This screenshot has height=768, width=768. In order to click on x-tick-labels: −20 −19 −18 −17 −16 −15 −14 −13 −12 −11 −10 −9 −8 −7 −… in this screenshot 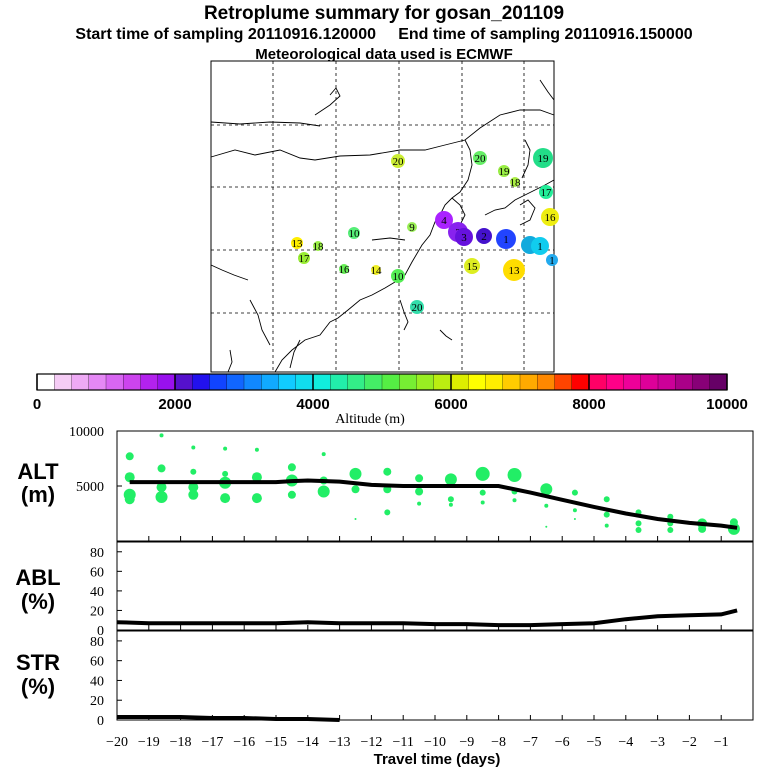, I will do `click(417, 742)`.